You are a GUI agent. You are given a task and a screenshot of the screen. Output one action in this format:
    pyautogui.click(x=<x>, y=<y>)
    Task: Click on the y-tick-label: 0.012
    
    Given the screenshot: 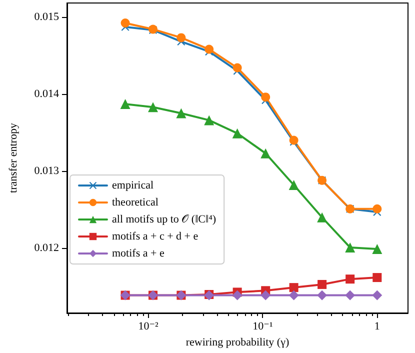 What is the action you would take?
    pyautogui.click(x=46, y=248)
    